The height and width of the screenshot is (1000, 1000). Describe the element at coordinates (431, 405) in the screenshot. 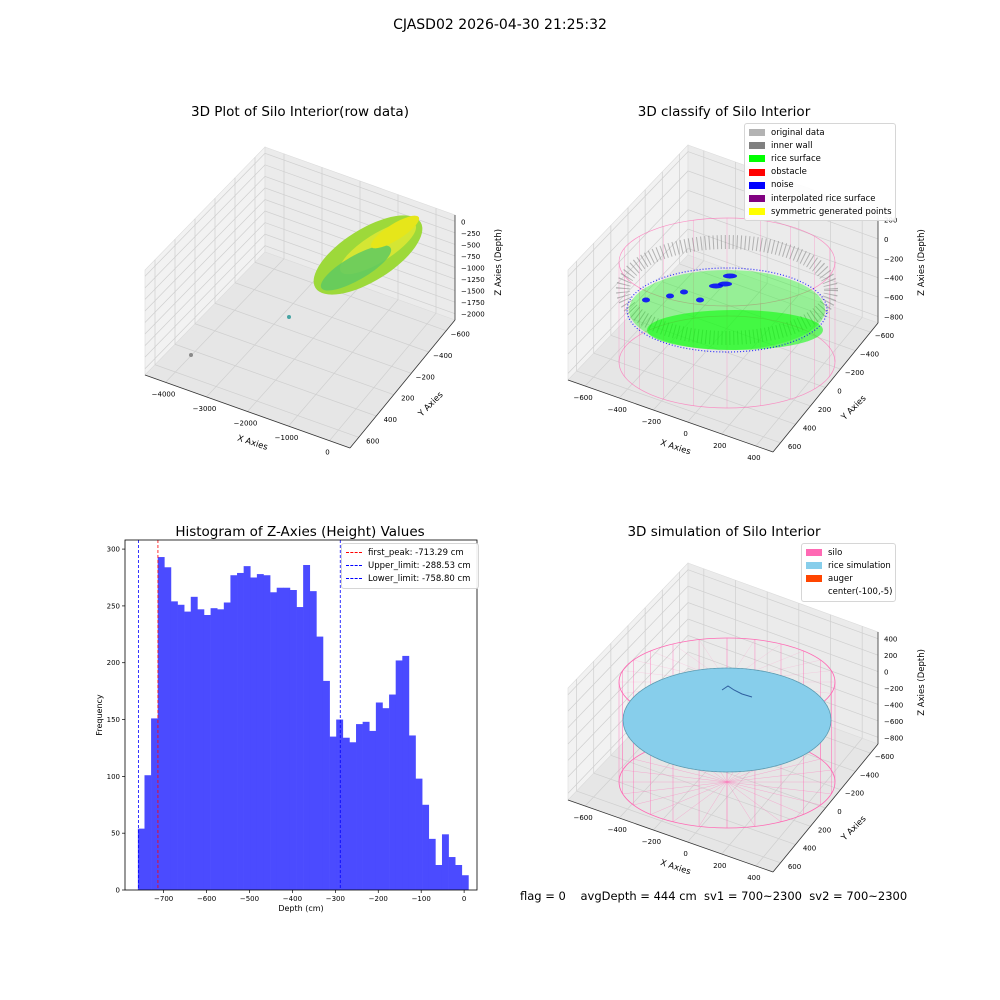

I see `raw-y-axis-label: Y Axies` at that location.